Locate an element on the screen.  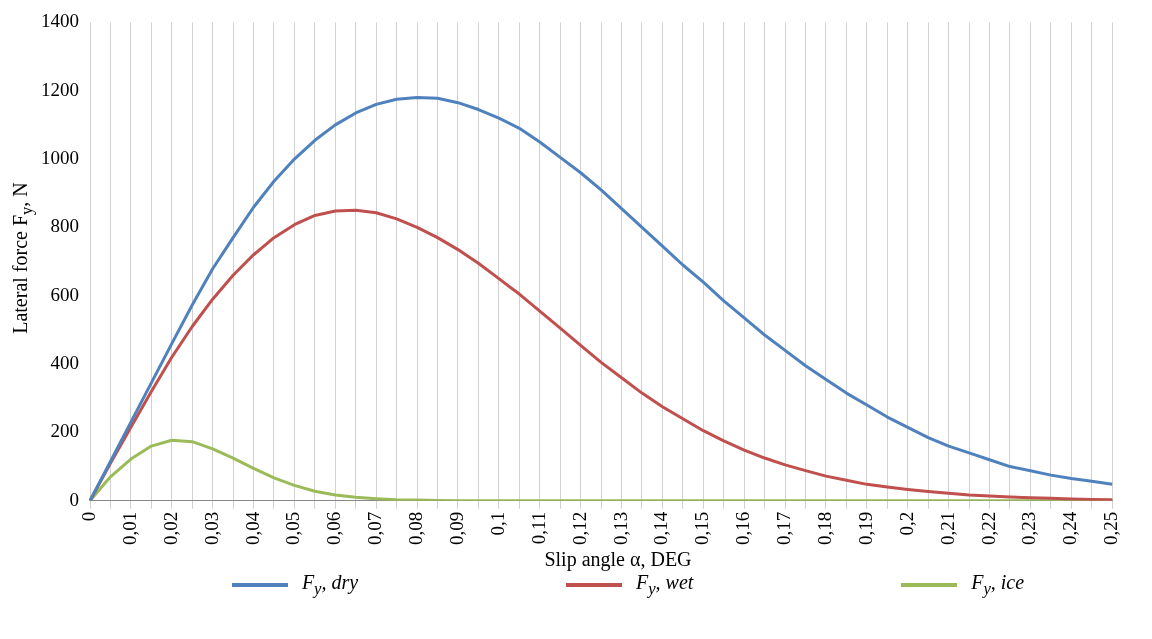
x-tick-label: 0,22 is located at coordinates (988, 528).